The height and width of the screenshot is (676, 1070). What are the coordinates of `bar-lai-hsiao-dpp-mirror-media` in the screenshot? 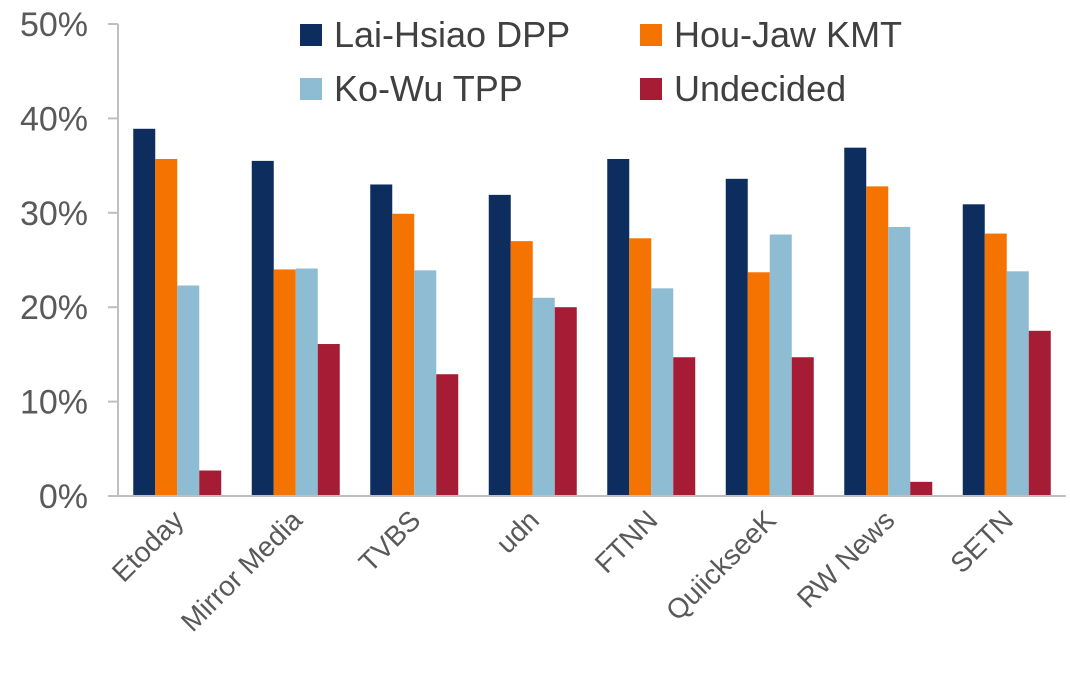 It's located at (262, 328).